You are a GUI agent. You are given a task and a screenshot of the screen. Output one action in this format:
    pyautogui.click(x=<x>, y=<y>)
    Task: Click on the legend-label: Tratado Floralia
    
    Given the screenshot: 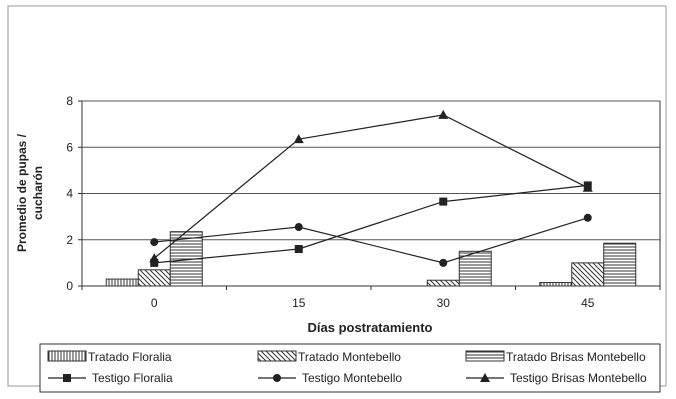 What is the action you would take?
    pyautogui.click(x=130, y=357)
    